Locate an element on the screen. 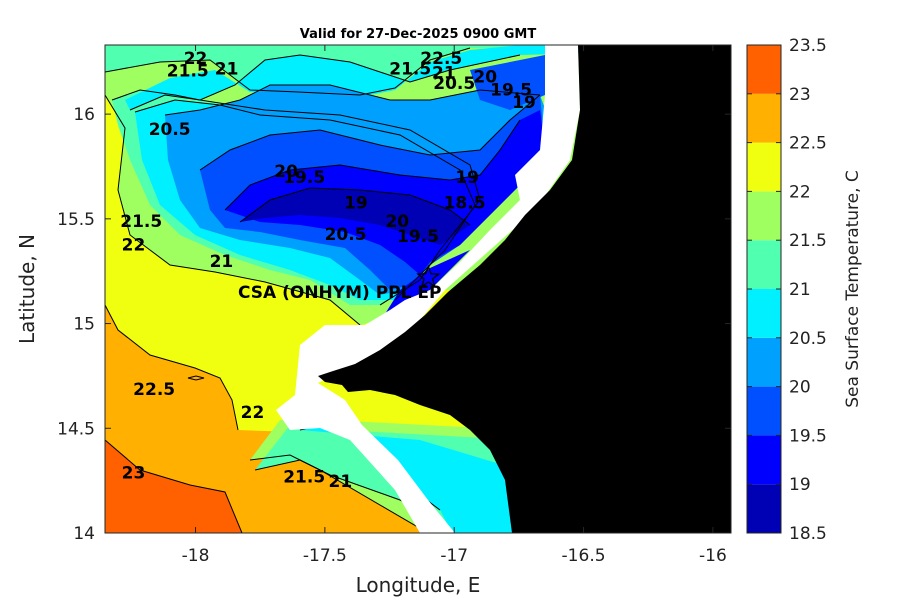 The width and height of the screenshot is (900, 600). star-icon is located at coordinates (428, 276).